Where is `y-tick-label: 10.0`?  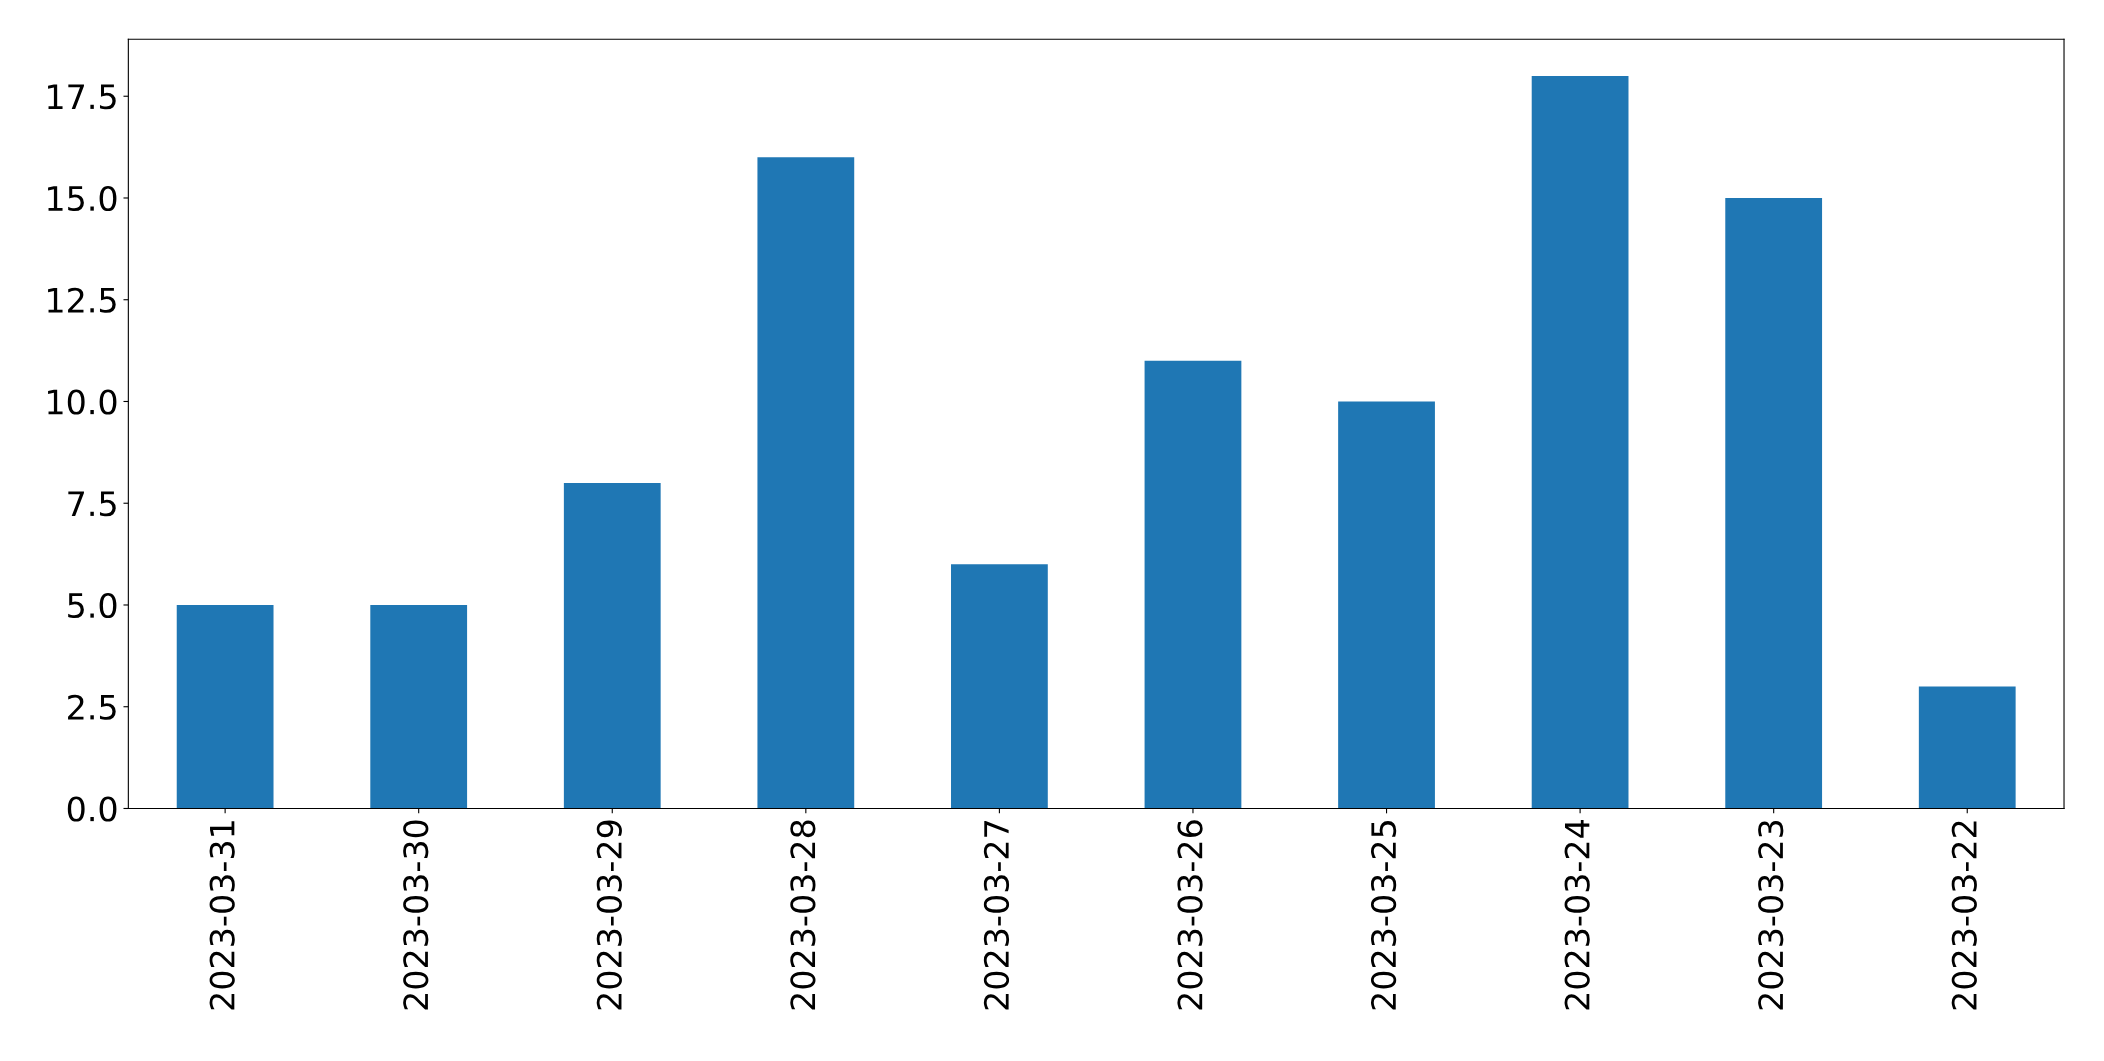
y-tick-label: 10.0 is located at coordinates (82, 402).